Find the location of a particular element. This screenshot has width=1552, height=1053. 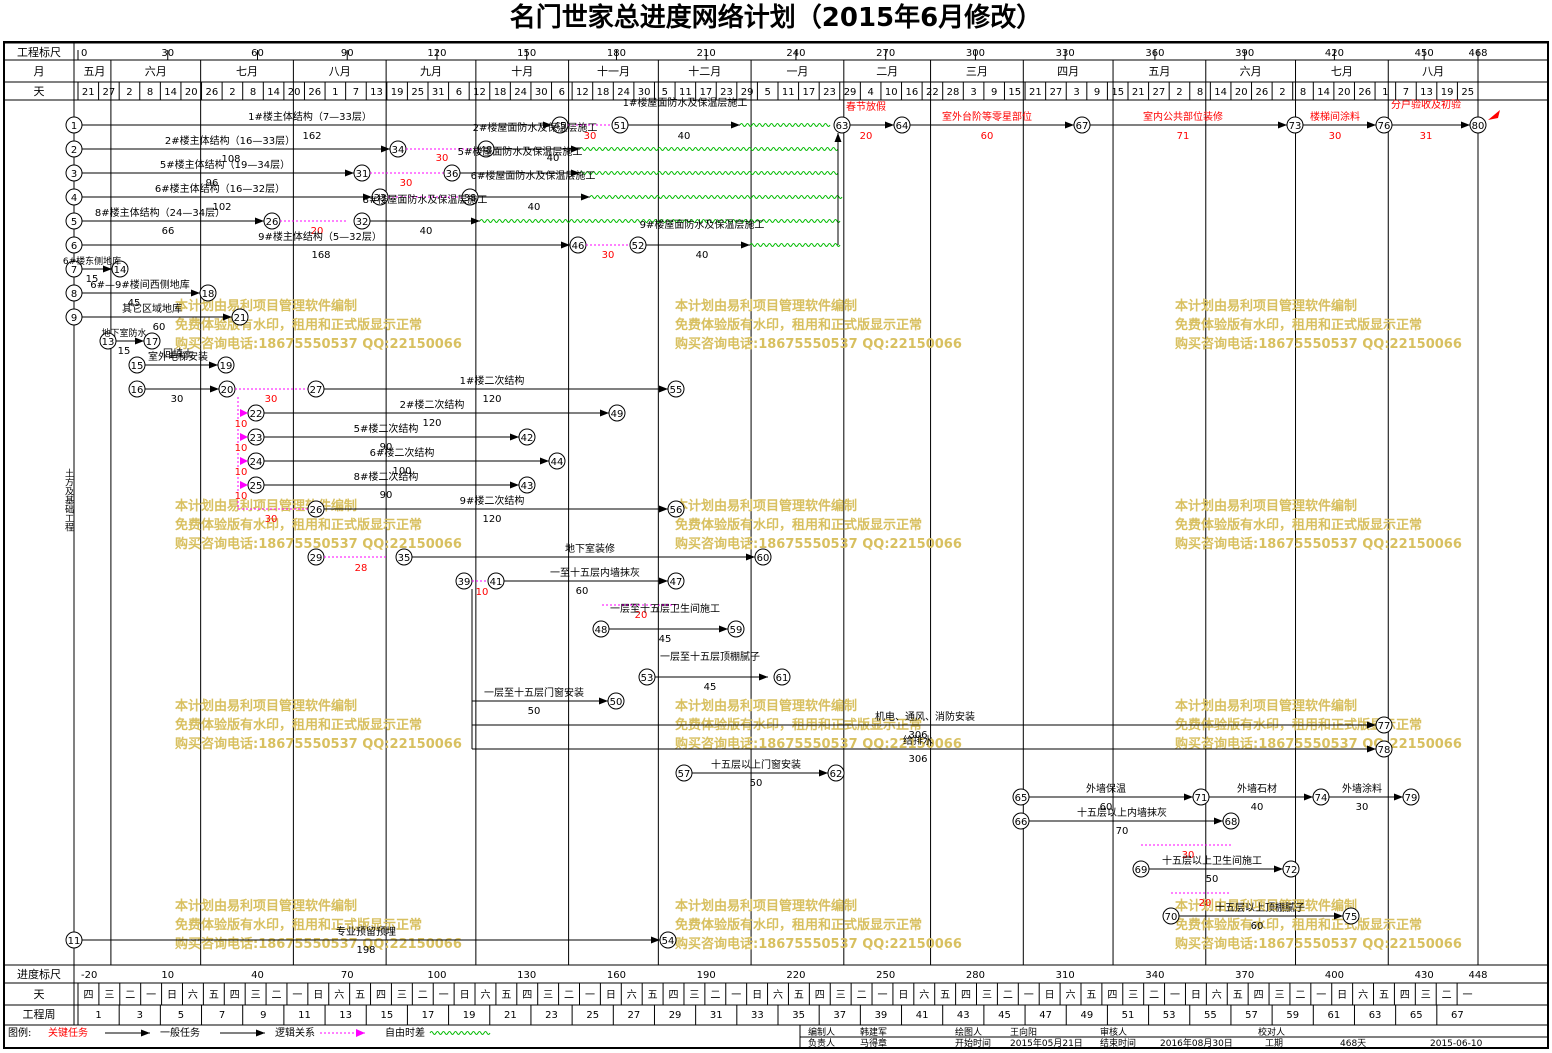

task-backfill-head is located at coordinates (214, 389).